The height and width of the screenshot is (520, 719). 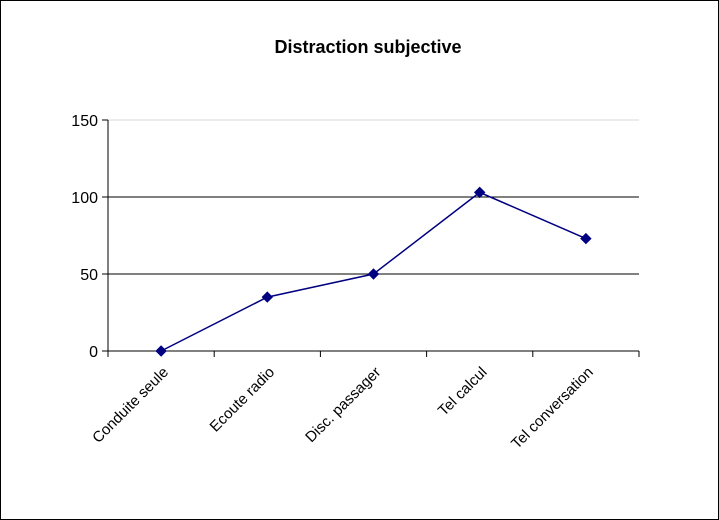 I want to click on x-tick-label-3: Tel calcul, so click(x=463, y=392).